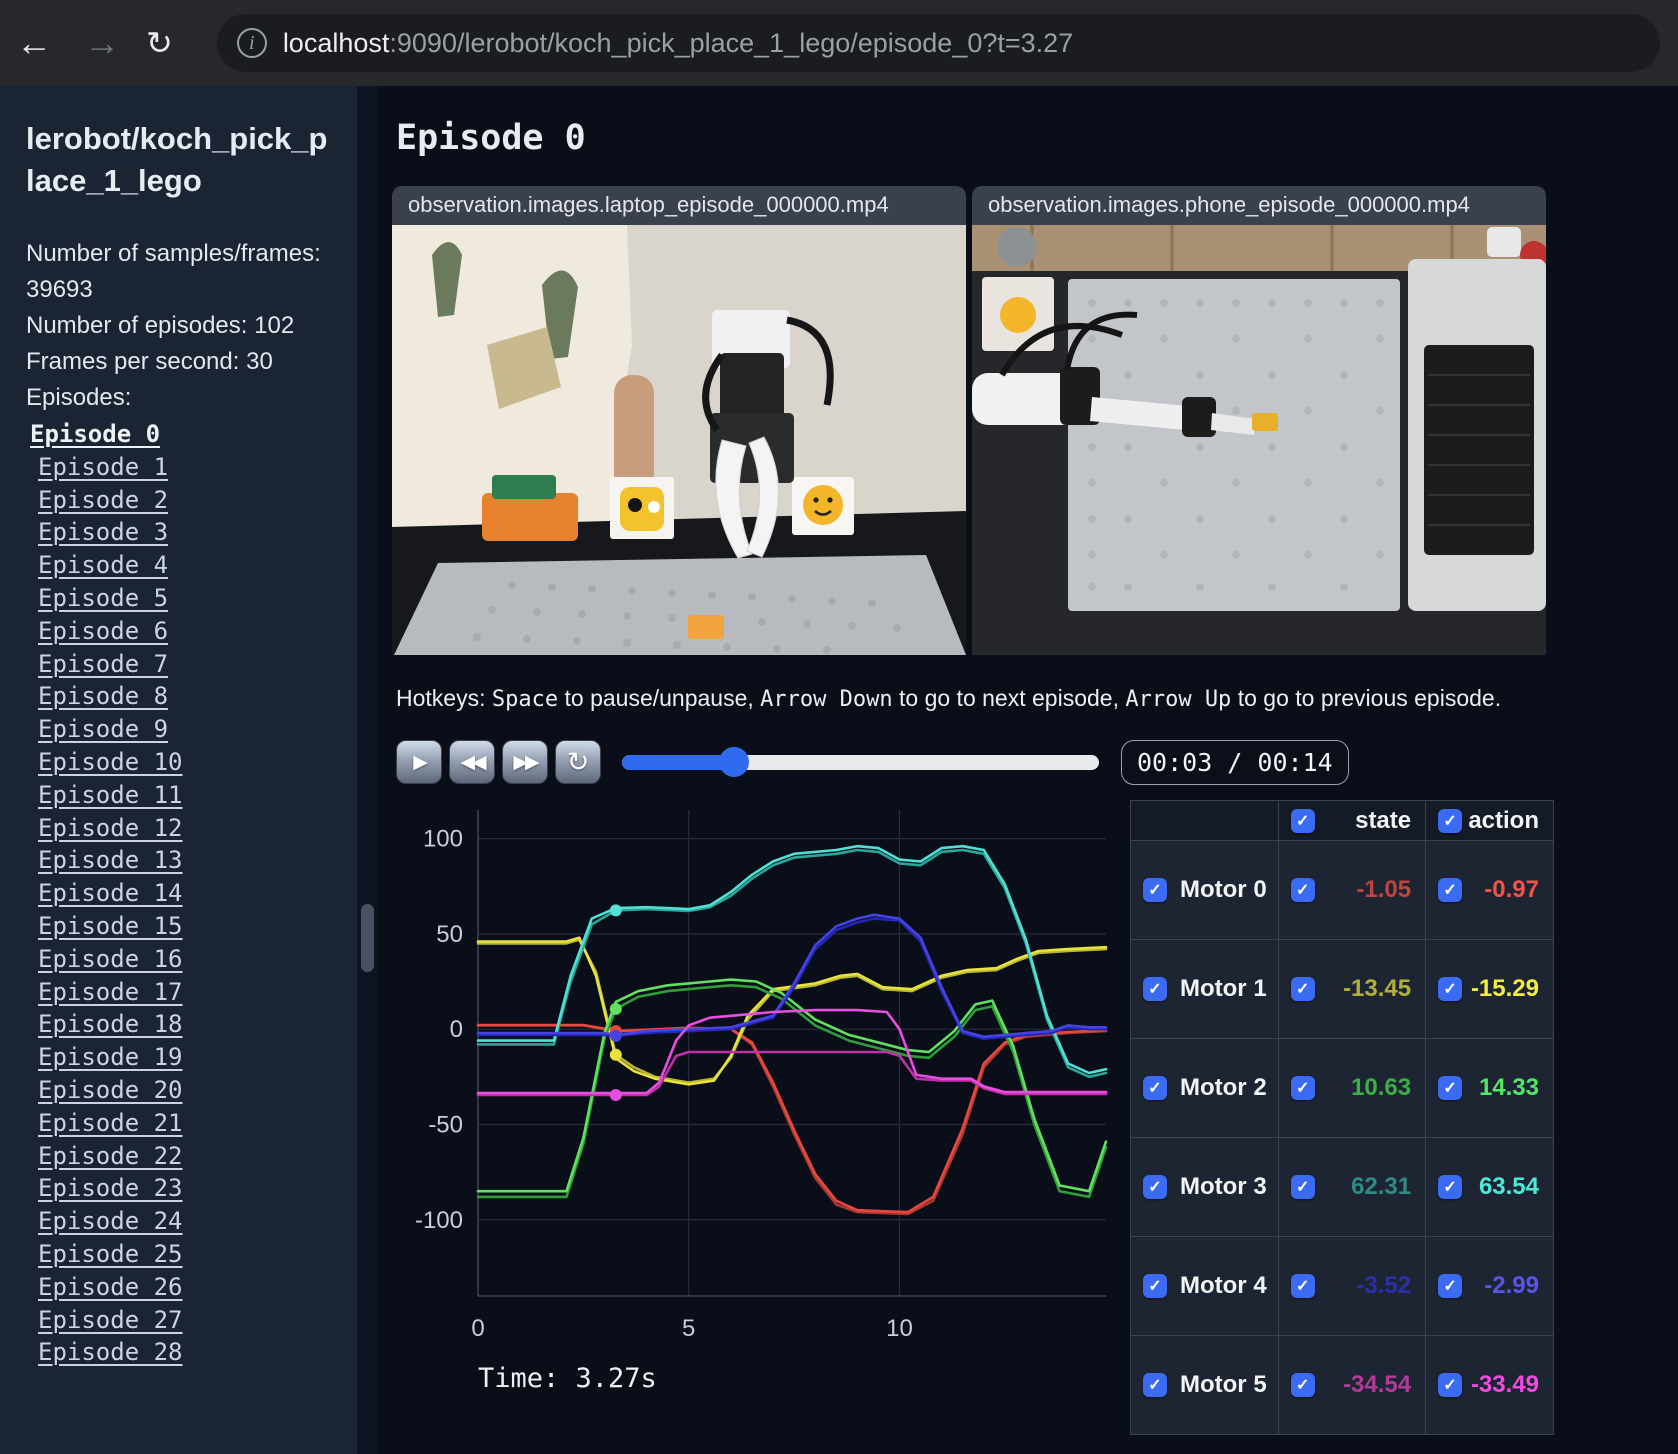  I want to click on motor-action-value: 14.33, so click(1508, 1087).